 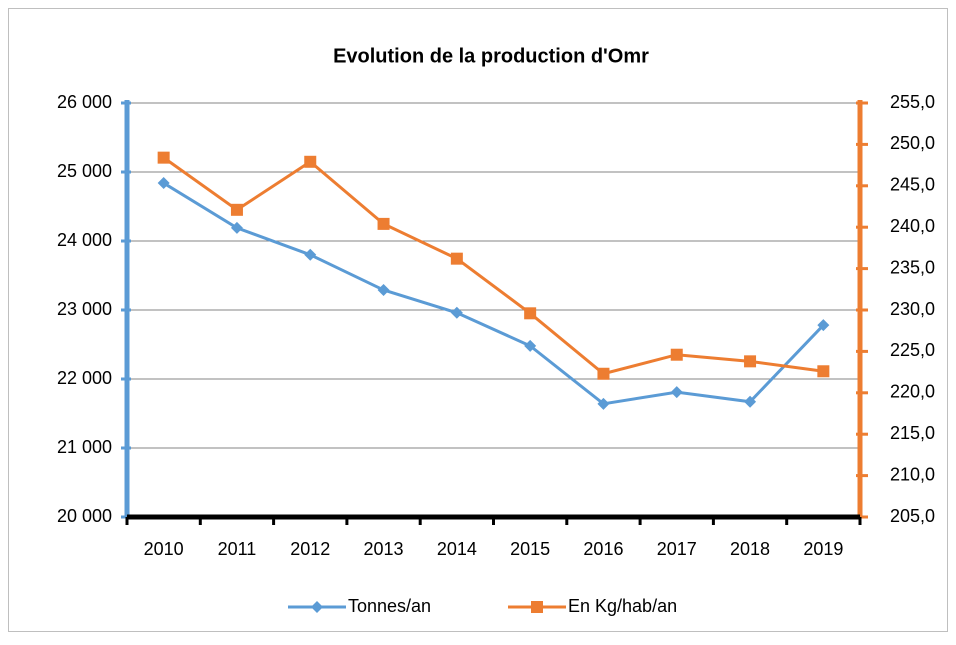 I want to click on y2-tick-label: 205,0, so click(x=912, y=516).